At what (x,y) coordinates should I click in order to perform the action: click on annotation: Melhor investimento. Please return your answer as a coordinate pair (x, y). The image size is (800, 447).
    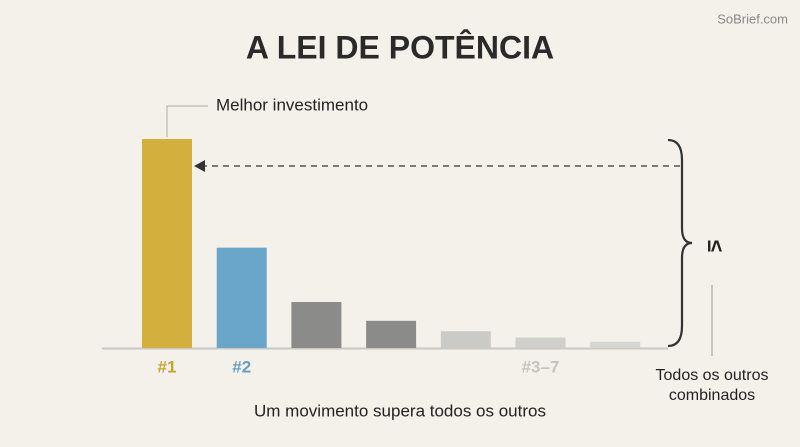
    Looking at the image, I should click on (292, 104).